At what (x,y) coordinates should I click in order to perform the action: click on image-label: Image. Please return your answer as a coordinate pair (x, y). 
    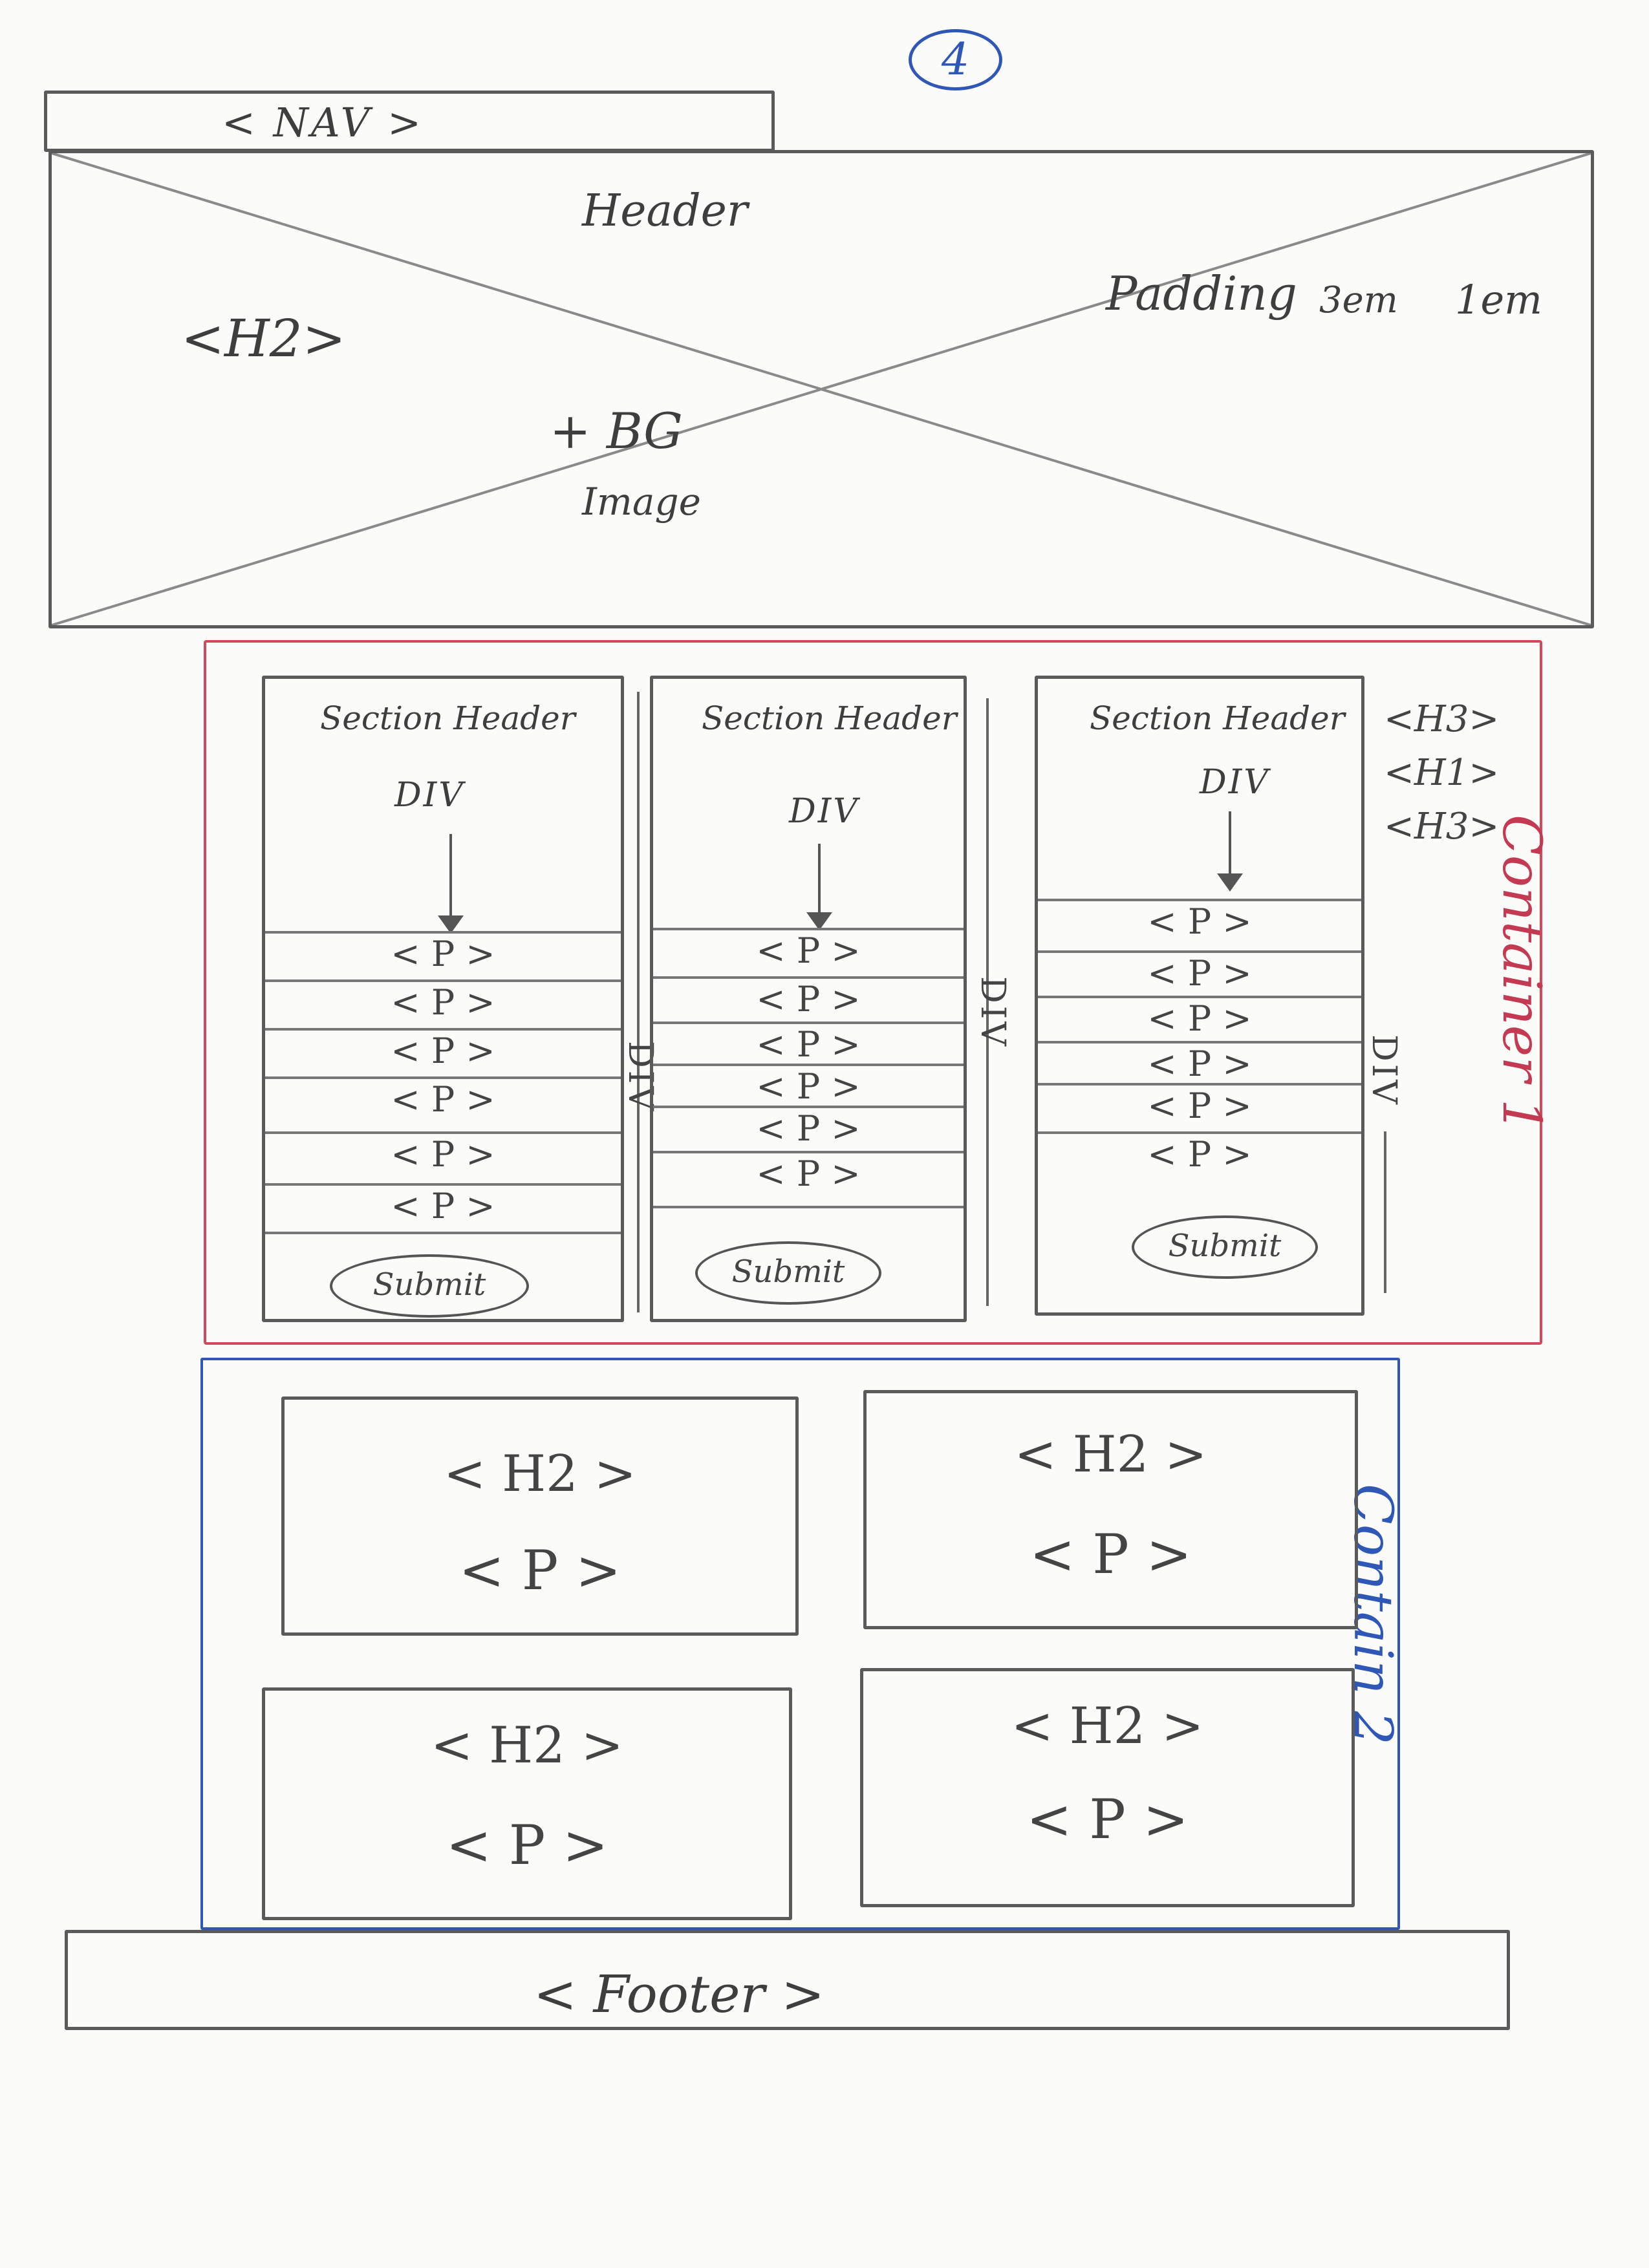
    Looking at the image, I should click on (641, 502).